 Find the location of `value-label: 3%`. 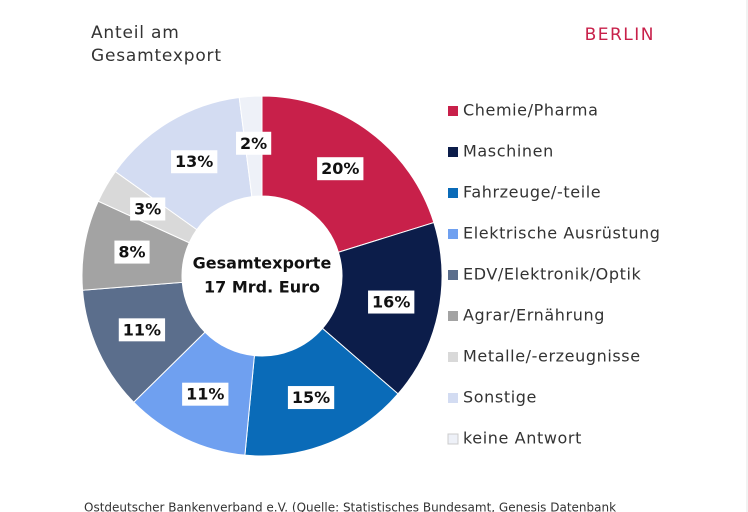

value-label: 3% is located at coordinates (148, 209).